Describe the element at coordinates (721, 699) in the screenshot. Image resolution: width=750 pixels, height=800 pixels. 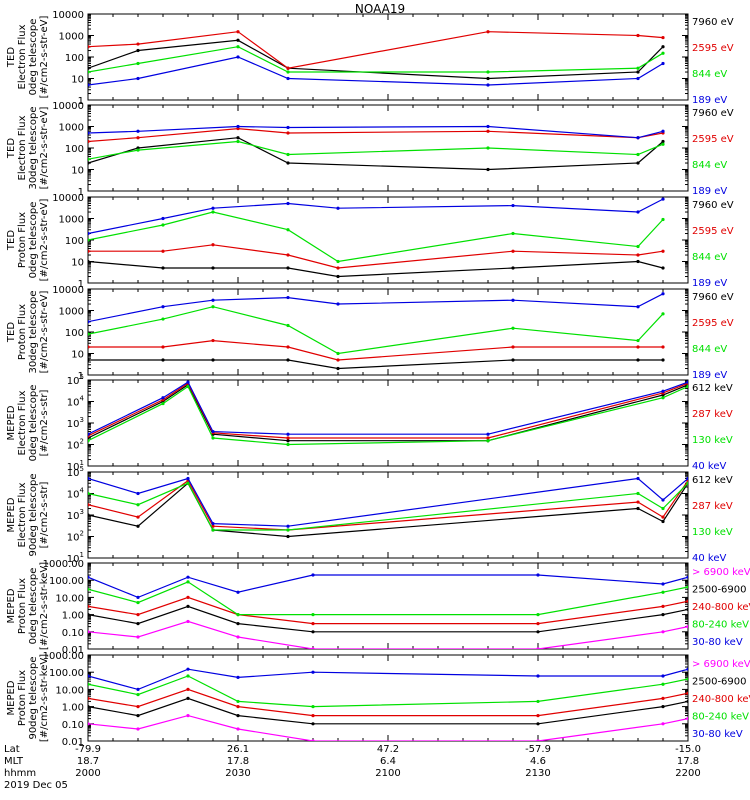
I see `legend-label: 240-800 keV` at that location.